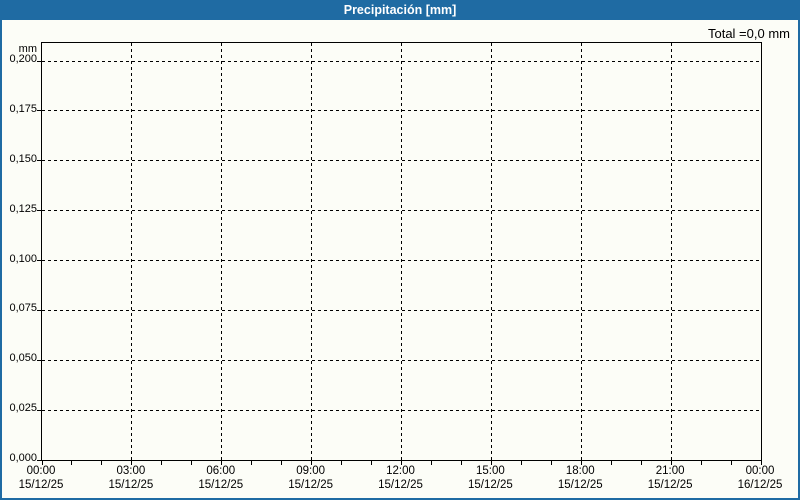 The width and height of the screenshot is (800, 500). What do you see at coordinates (23, 158) in the screenshot?
I see `y-tick-label: 0,150` at bounding box center [23, 158].